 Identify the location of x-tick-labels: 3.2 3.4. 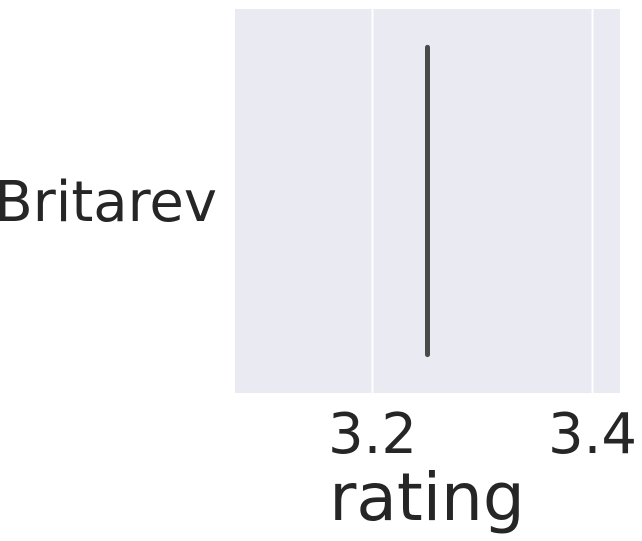
(482, 434).